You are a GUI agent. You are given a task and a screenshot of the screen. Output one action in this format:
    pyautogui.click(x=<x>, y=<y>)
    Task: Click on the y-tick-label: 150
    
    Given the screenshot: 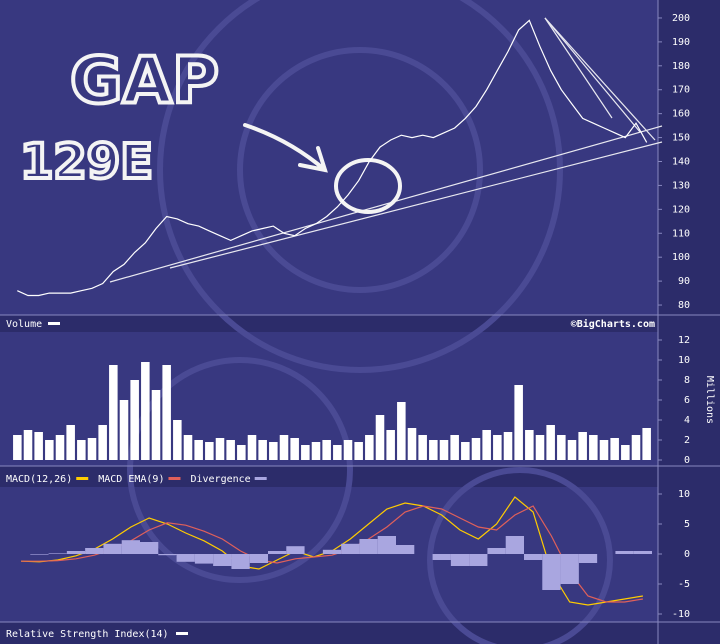 What is the action you would take?
    pyautogui.click(x=681, y=138)
    